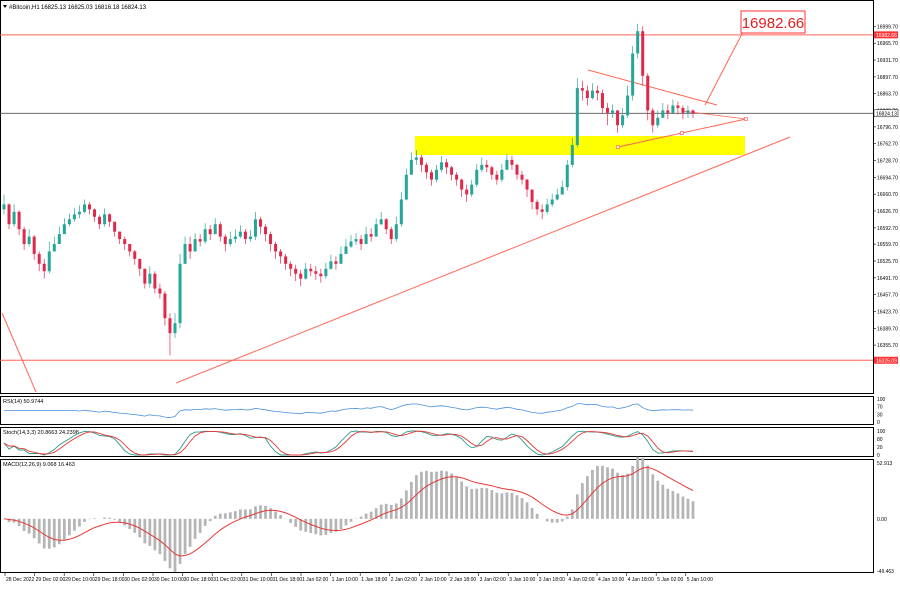 The image size is (900, 590). I want to click on trendline-anchor, so click(682, 133).